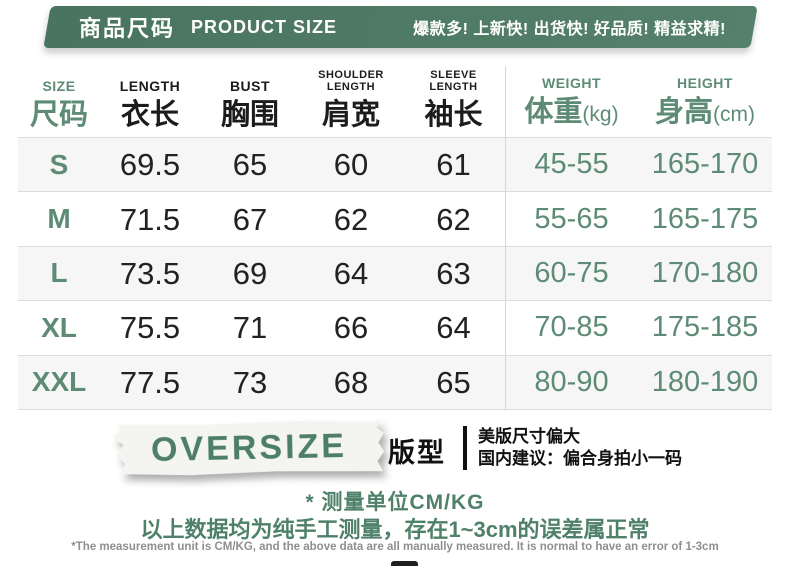 This screenshot has width=790, height=566. I want to click on size-value: XXL, so click(59, 382).